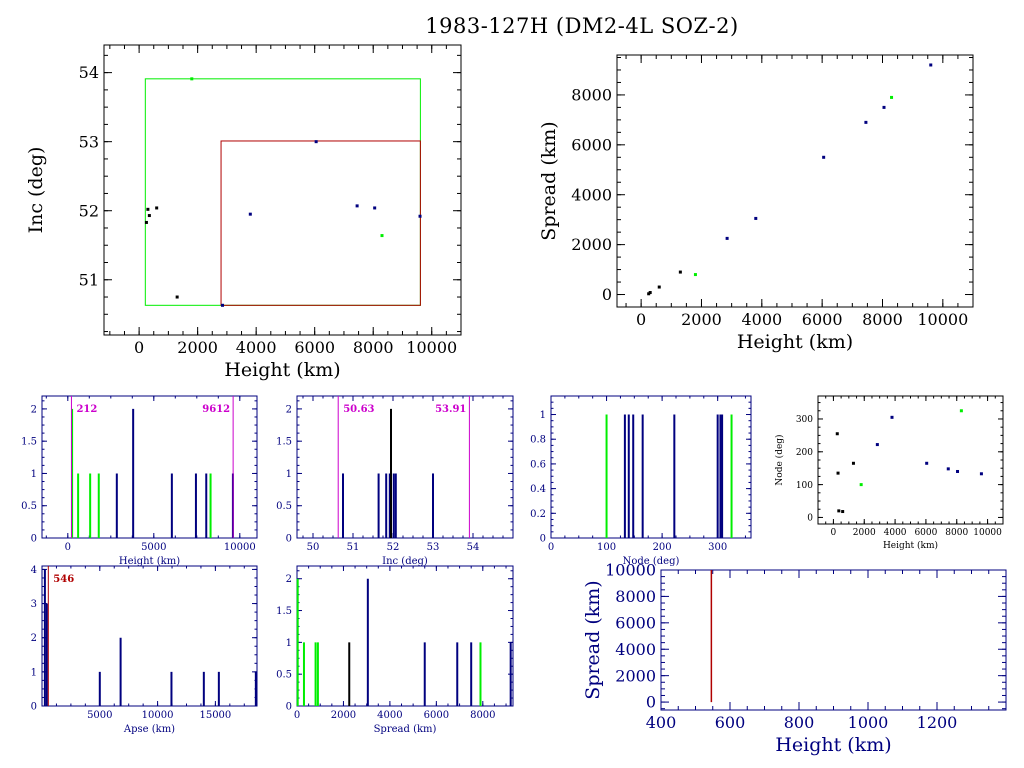 The width and height of the screenshot is (1024, 768). What do you see at coordinates (405, 561) in the screenshot?
I see `x-axis-label: Inc (deg)` at bounding box center [405, 561].